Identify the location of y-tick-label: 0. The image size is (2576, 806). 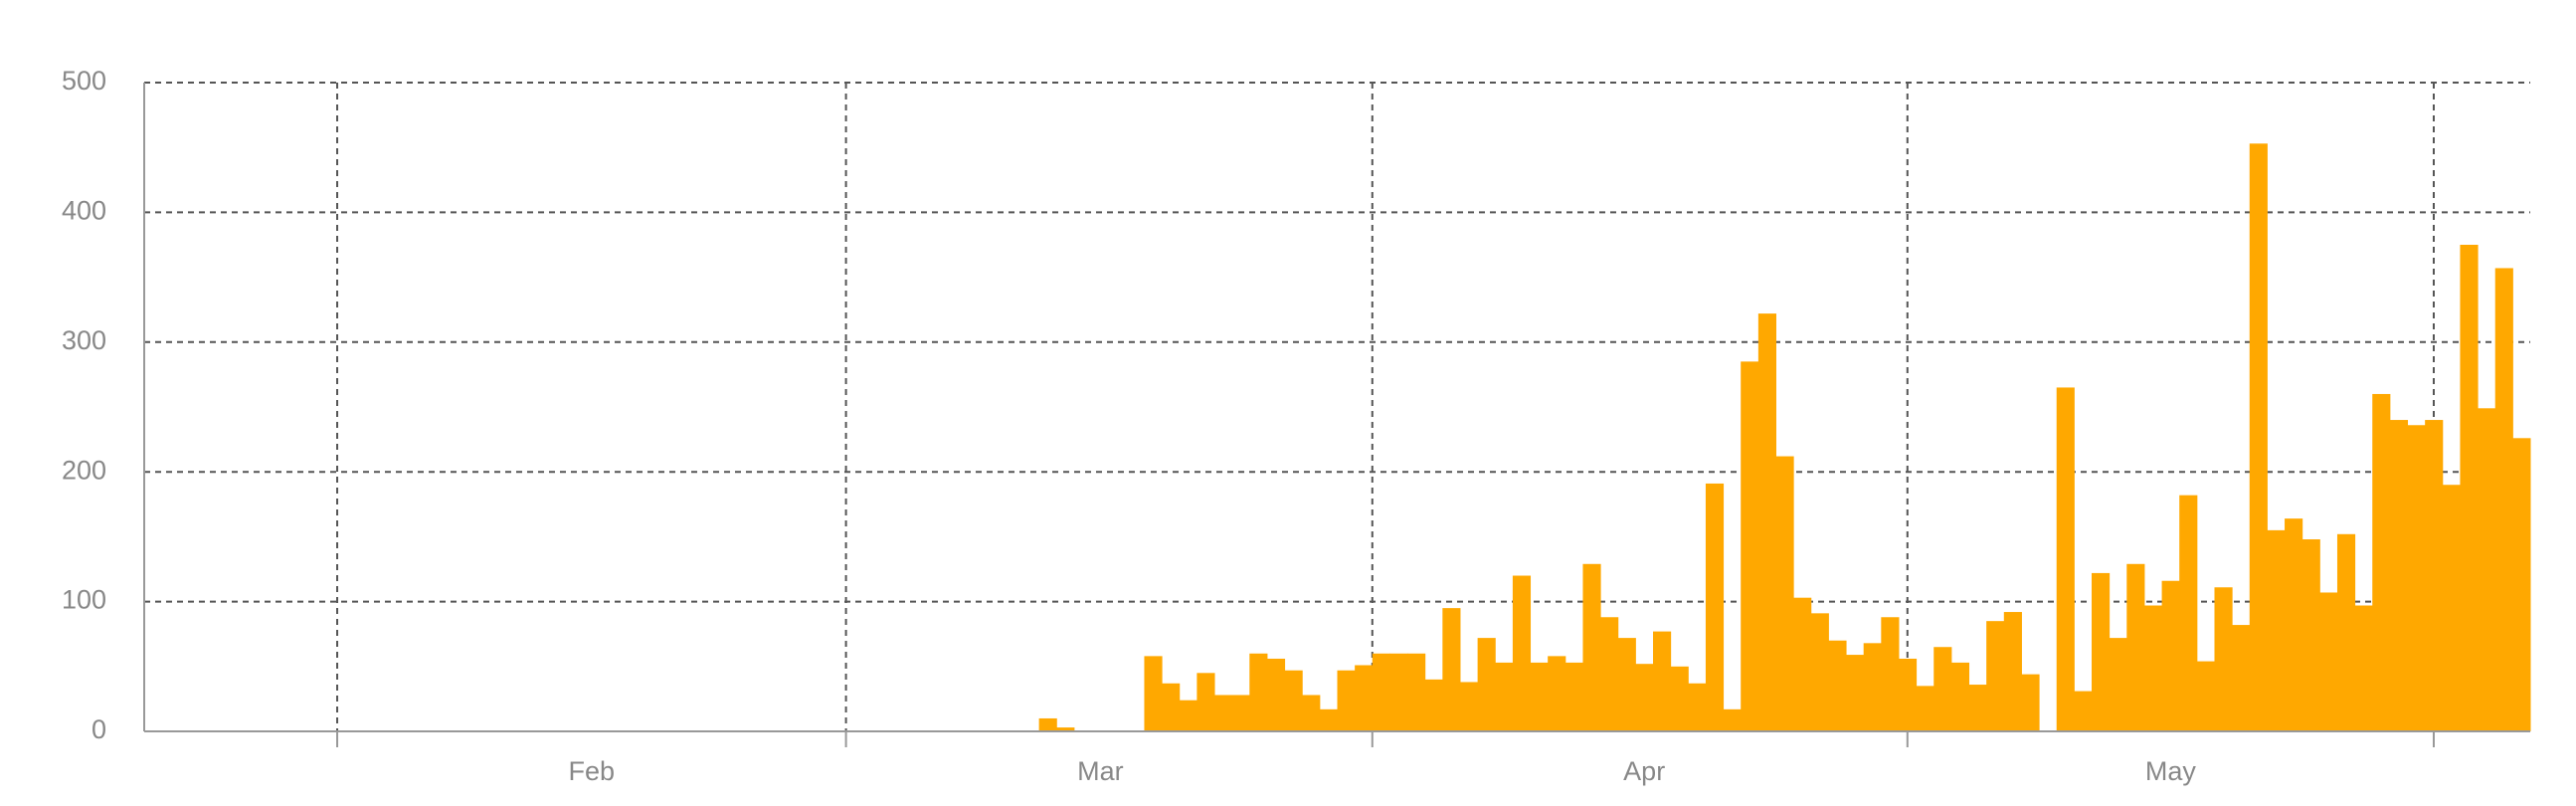
(99, 729).